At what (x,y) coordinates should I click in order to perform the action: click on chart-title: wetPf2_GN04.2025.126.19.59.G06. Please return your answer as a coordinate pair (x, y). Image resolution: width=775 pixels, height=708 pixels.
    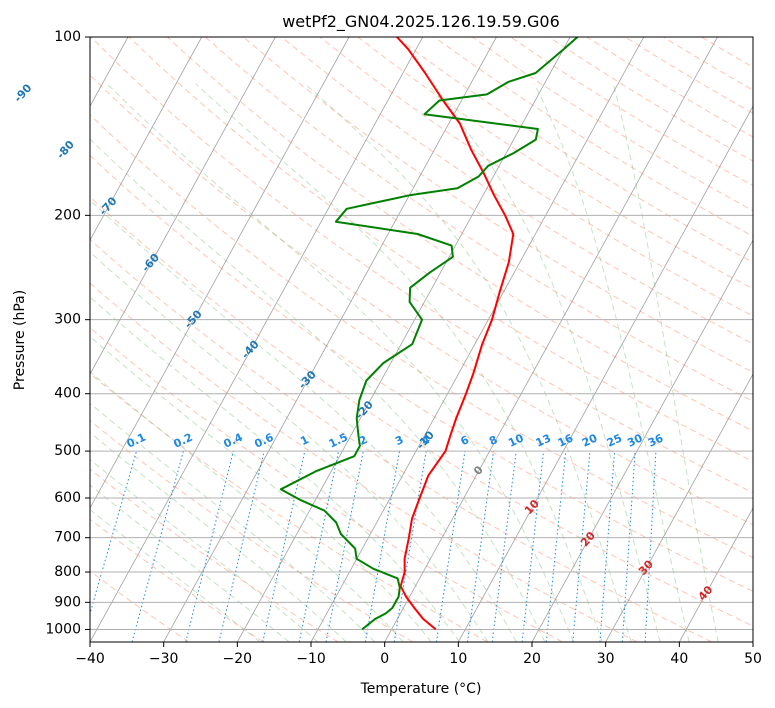
    Looking at the image, I should click on (421, 22).